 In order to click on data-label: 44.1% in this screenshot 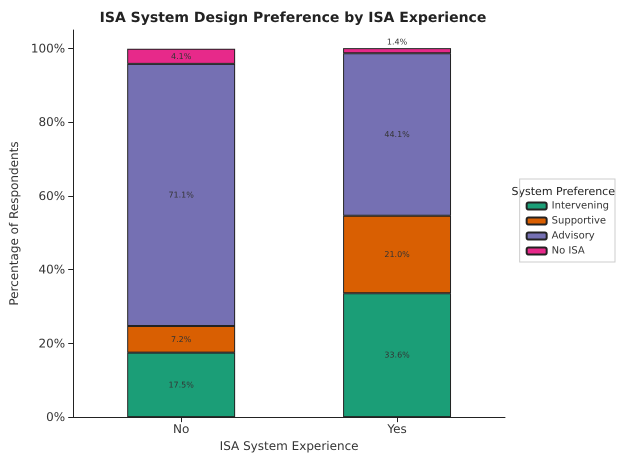, I will do `click(397, 135)`.